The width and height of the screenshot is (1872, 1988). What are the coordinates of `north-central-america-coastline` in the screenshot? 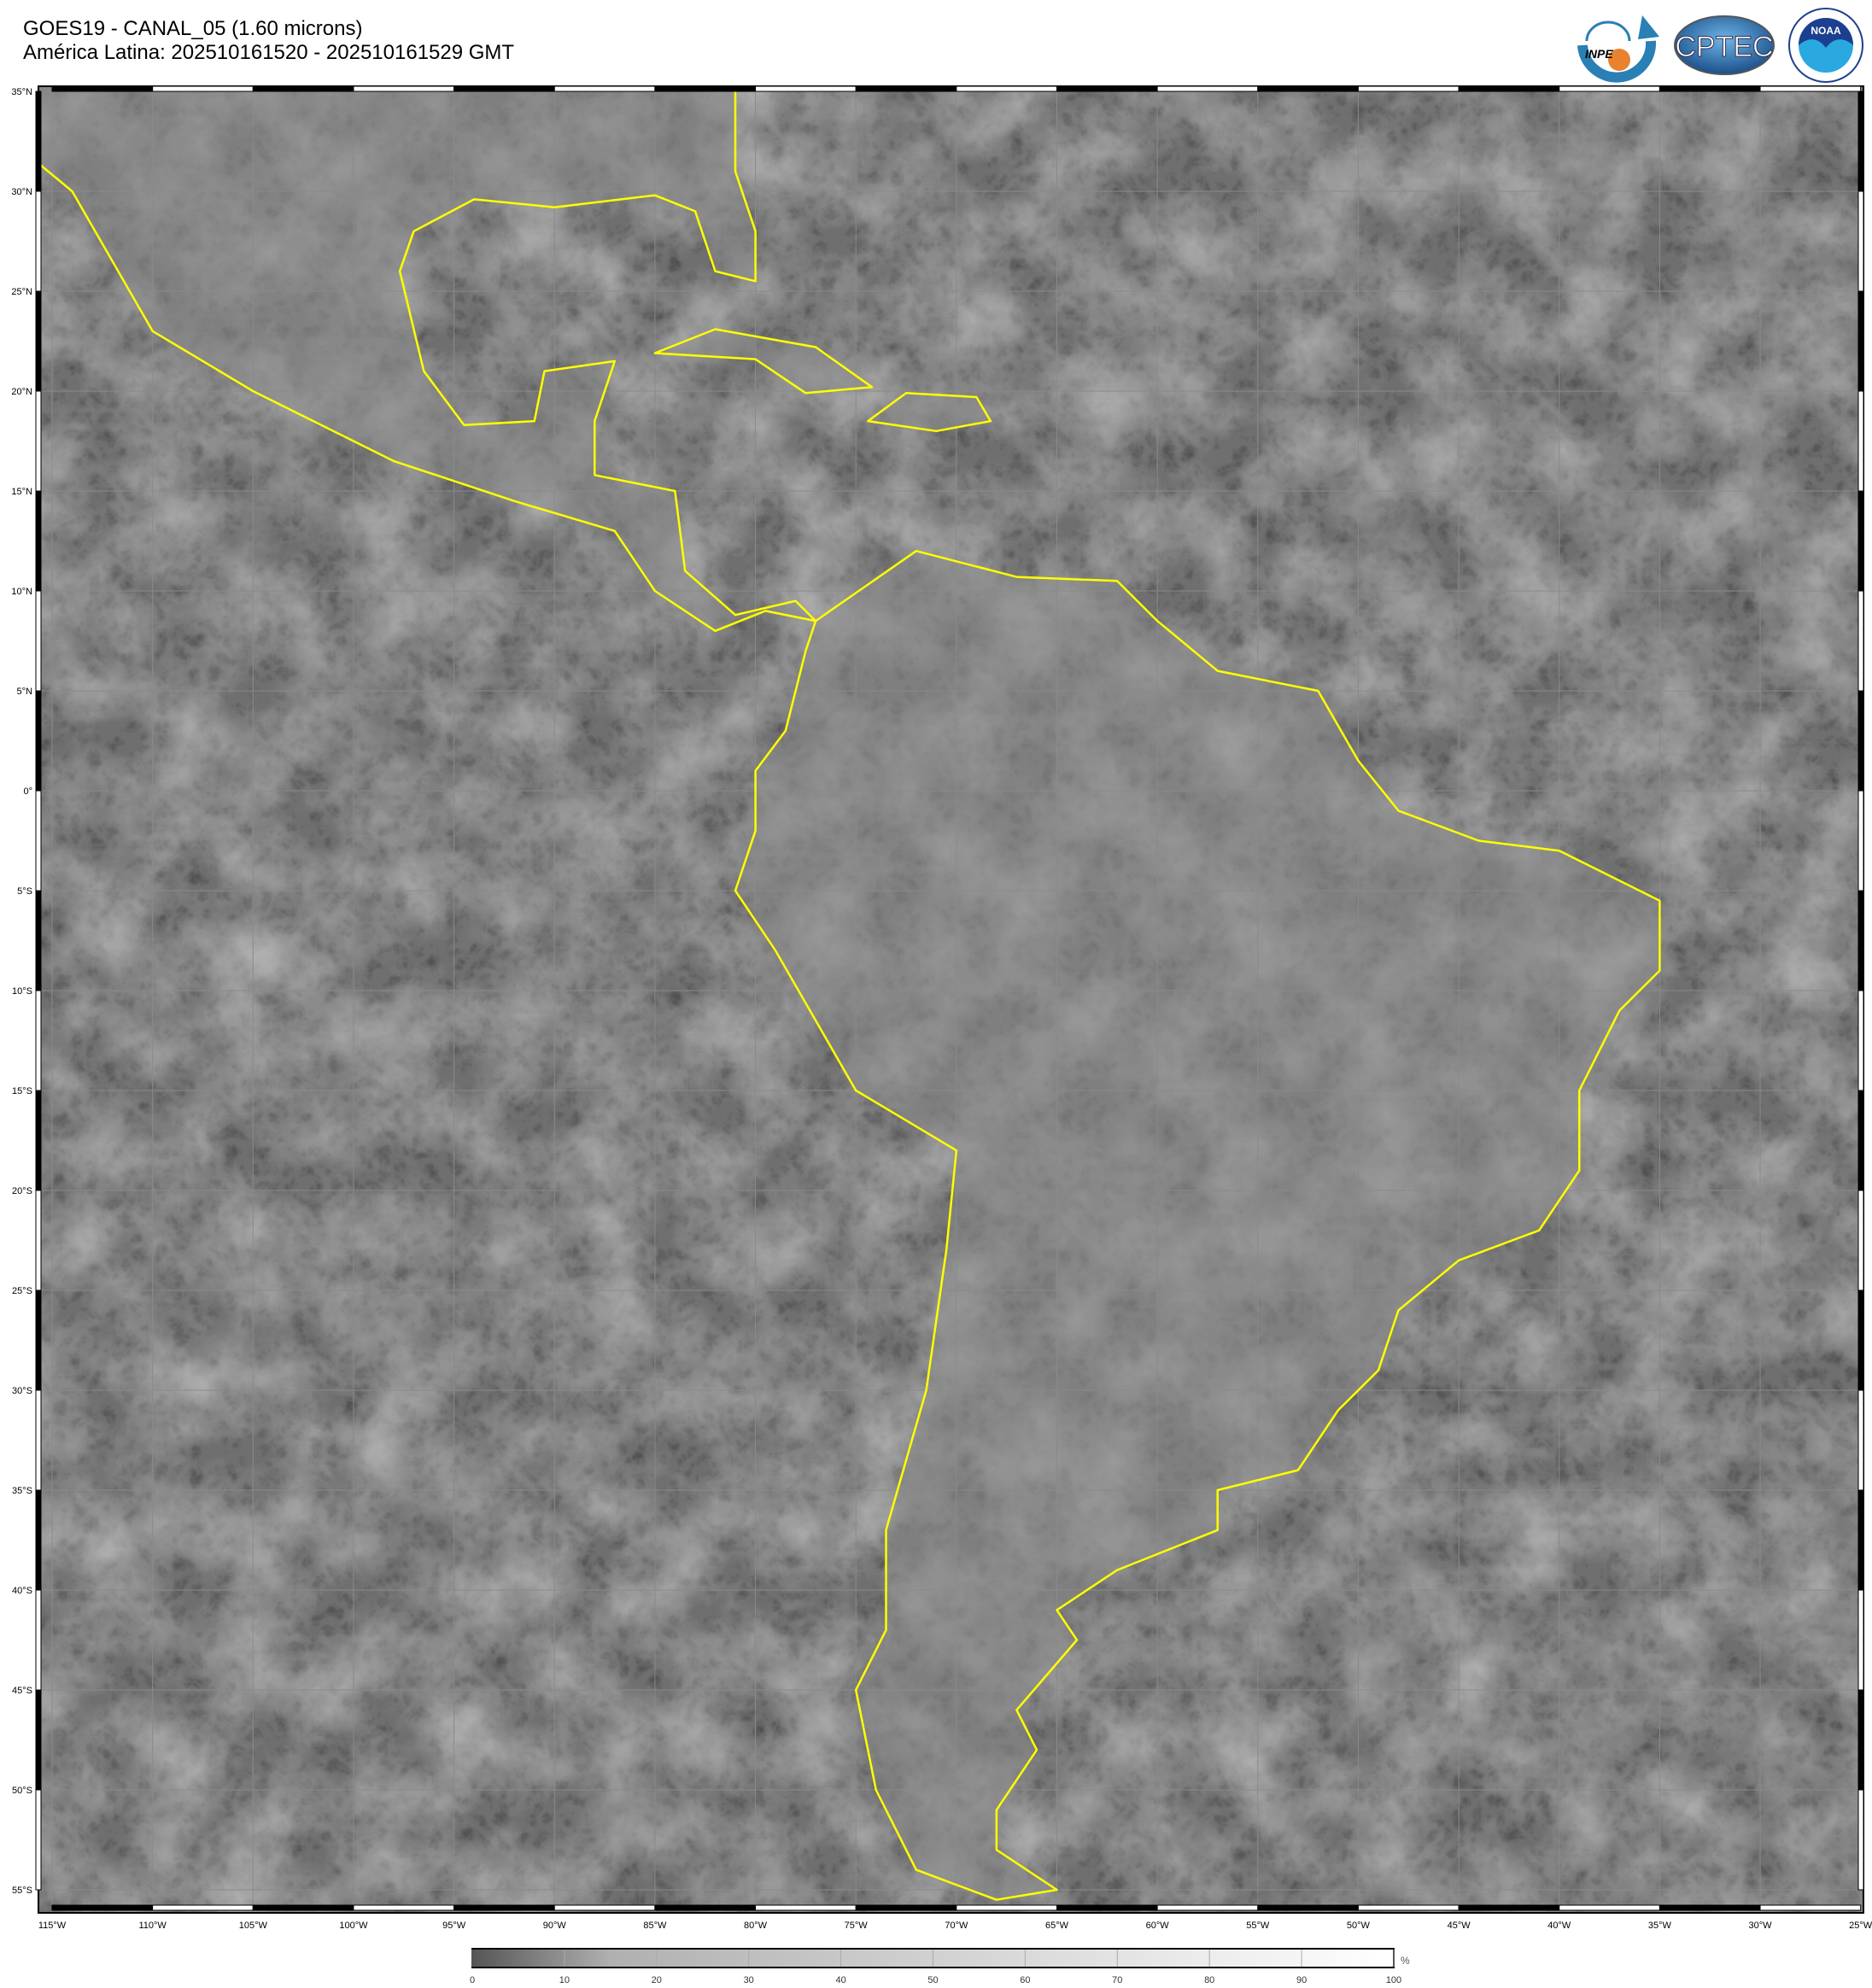 It's located at (427, 359).